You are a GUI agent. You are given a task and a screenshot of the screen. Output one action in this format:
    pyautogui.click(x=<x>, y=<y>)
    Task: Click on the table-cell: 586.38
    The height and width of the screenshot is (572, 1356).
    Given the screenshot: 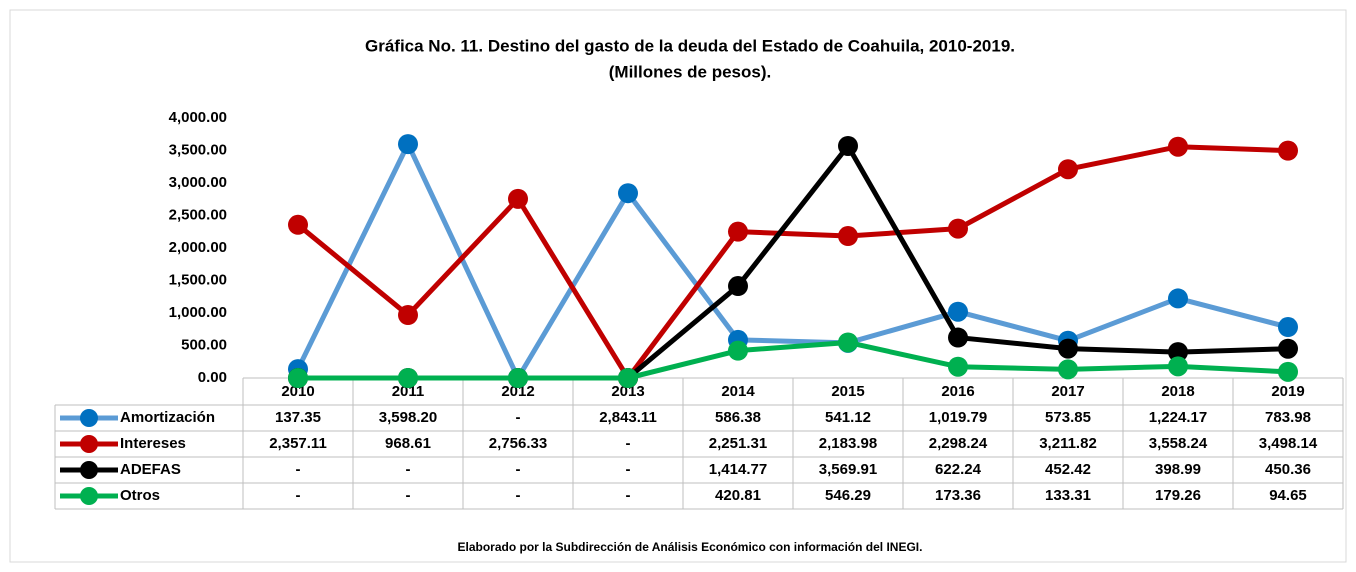 What is the action you would take?
    pyautogui.click(x=738, y=417)
    